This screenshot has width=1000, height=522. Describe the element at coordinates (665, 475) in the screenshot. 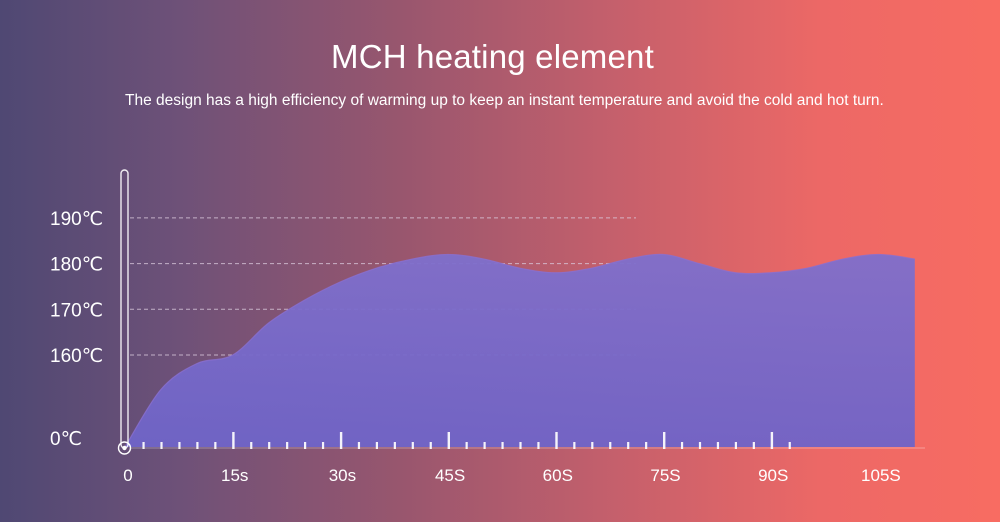

I see `x-tick-label: 75S` at that location.